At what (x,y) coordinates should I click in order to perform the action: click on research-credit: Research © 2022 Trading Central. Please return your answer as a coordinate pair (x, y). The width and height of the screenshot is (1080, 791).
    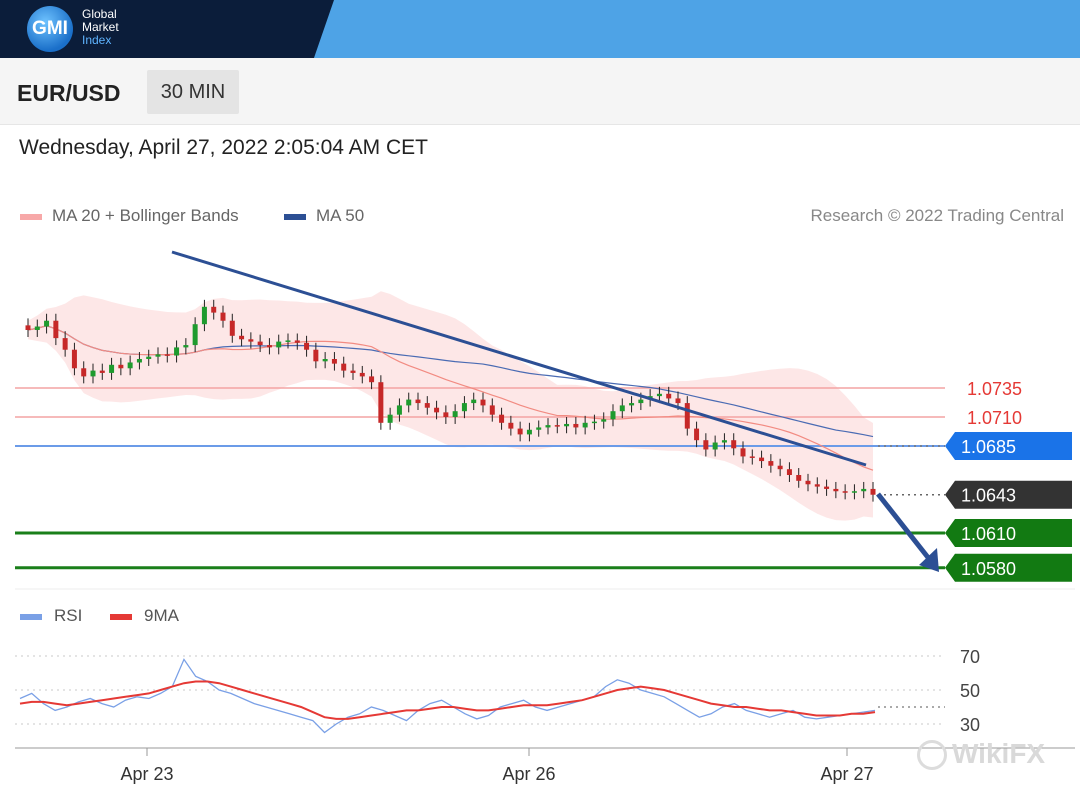
    Looking at the image, I should click on (937, 215).